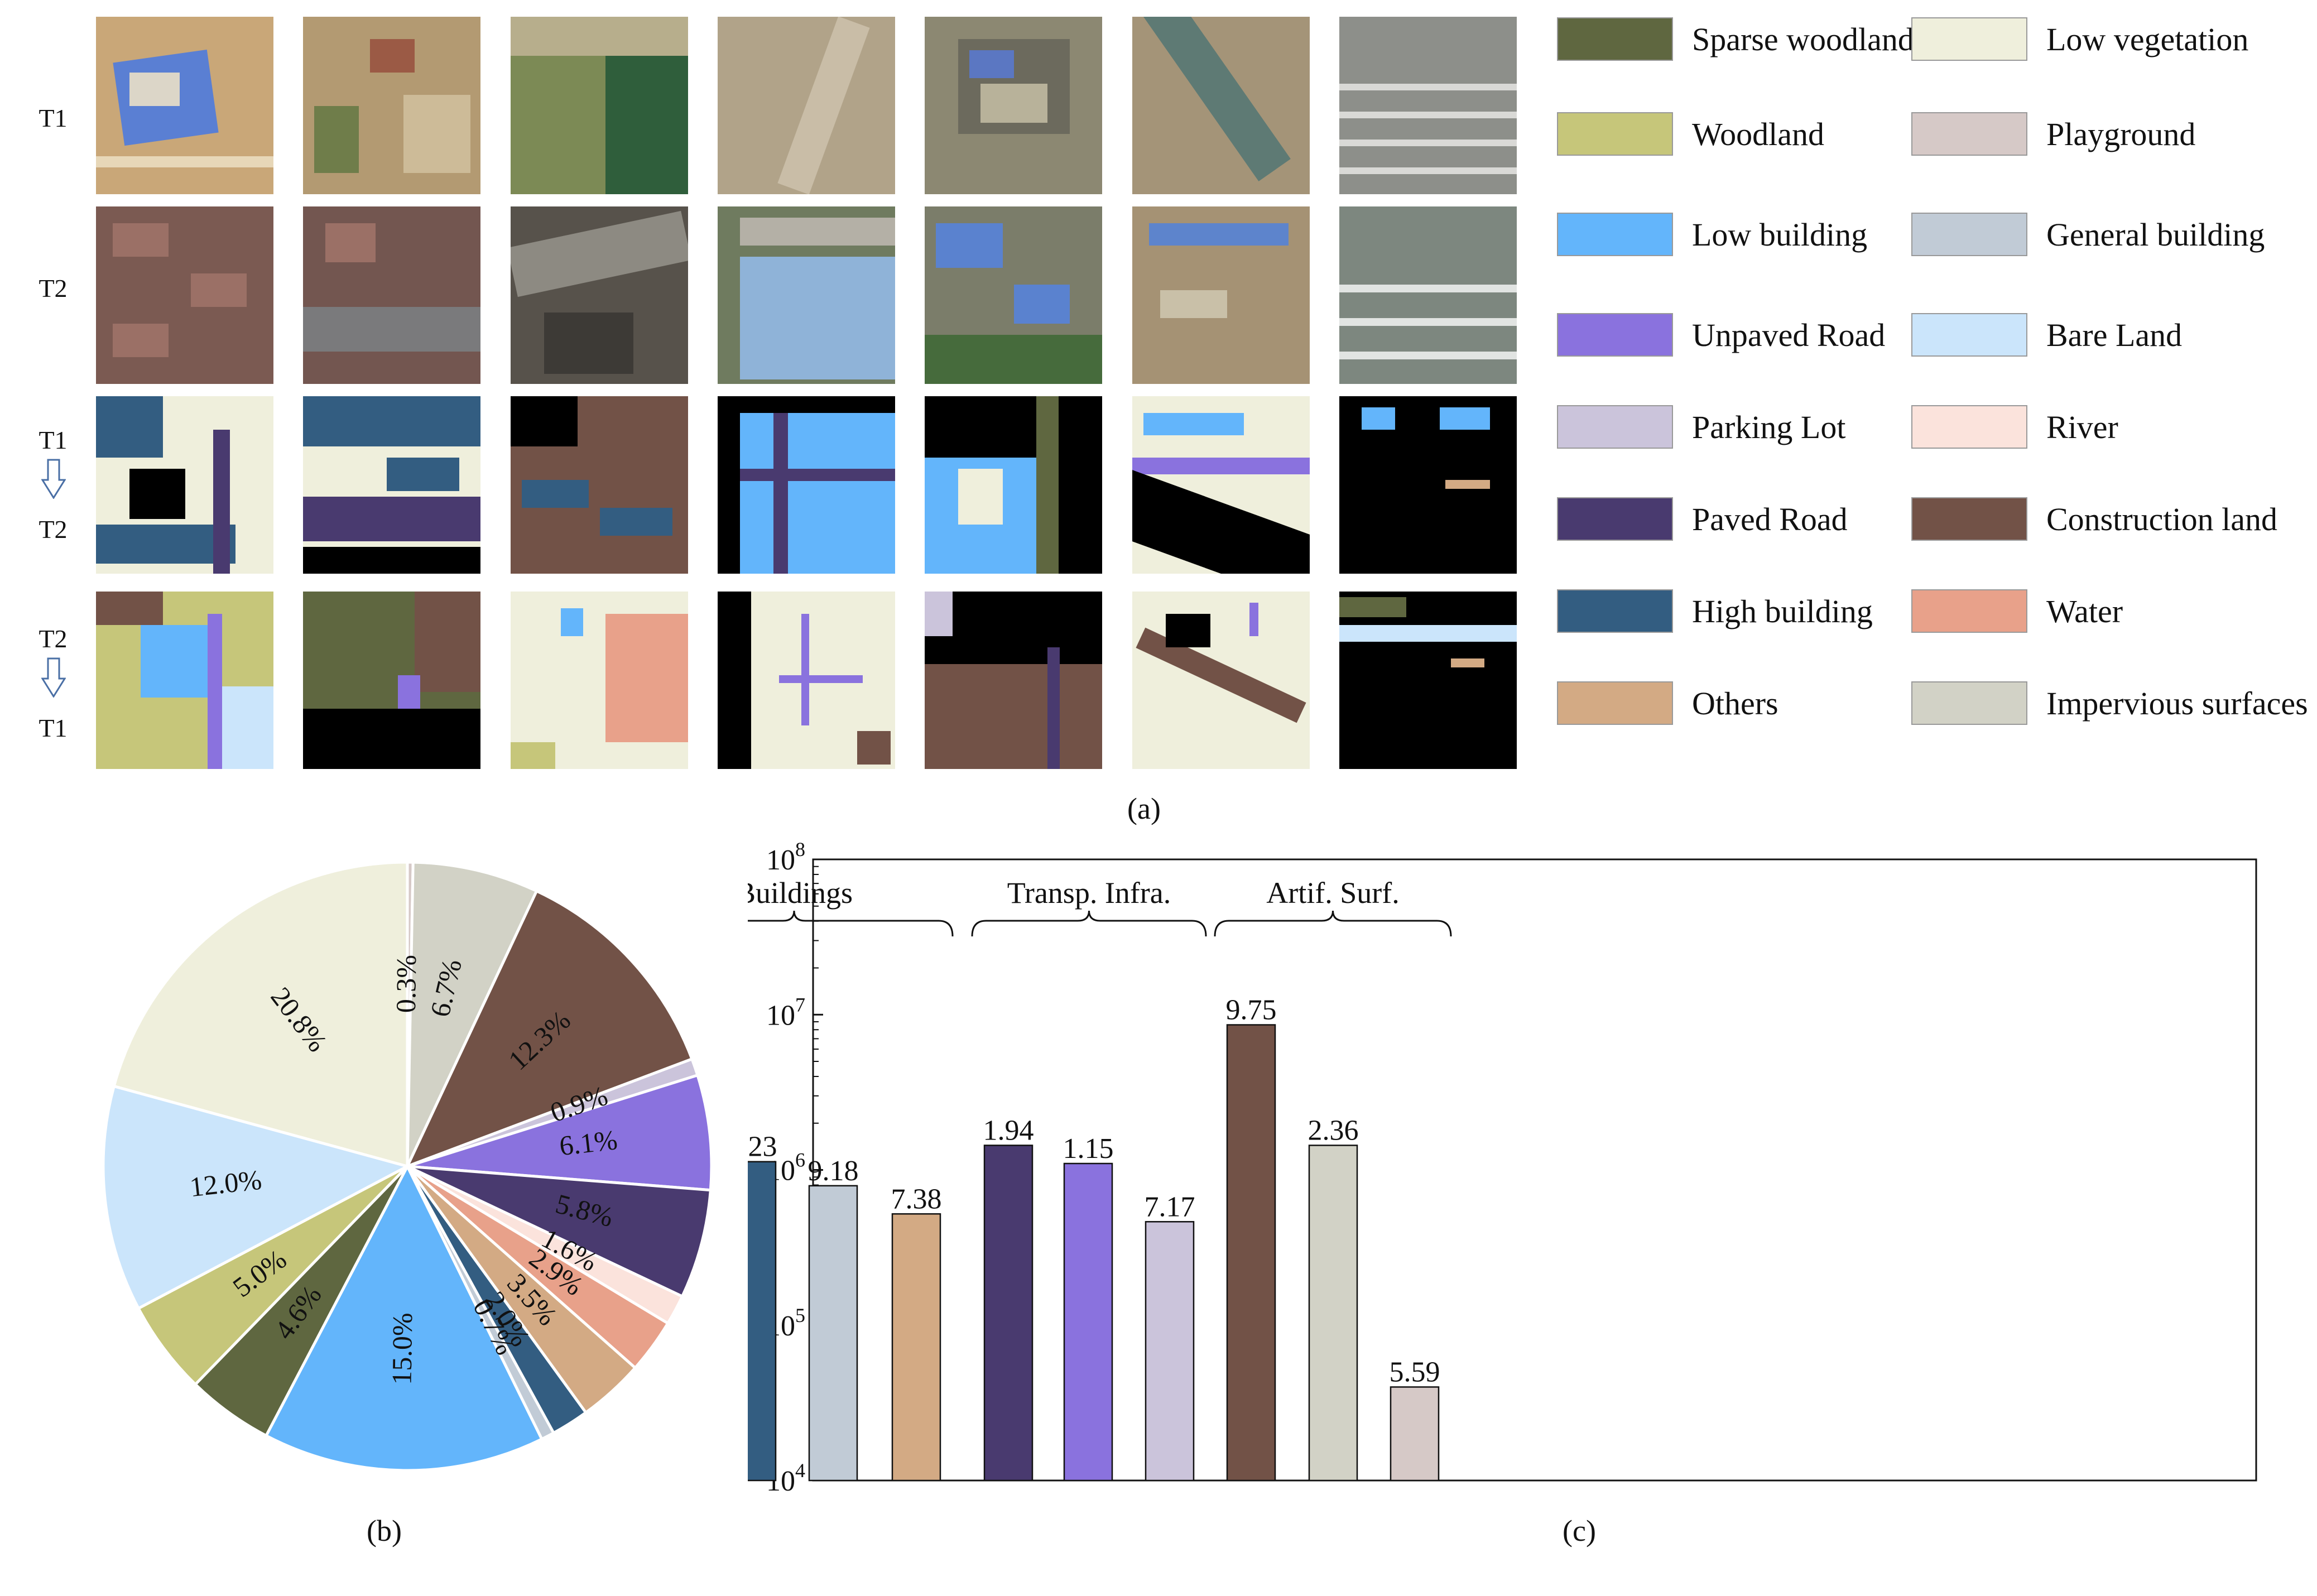  I want to click on pie-slice-label: 15.0%, so click(402, 1349).